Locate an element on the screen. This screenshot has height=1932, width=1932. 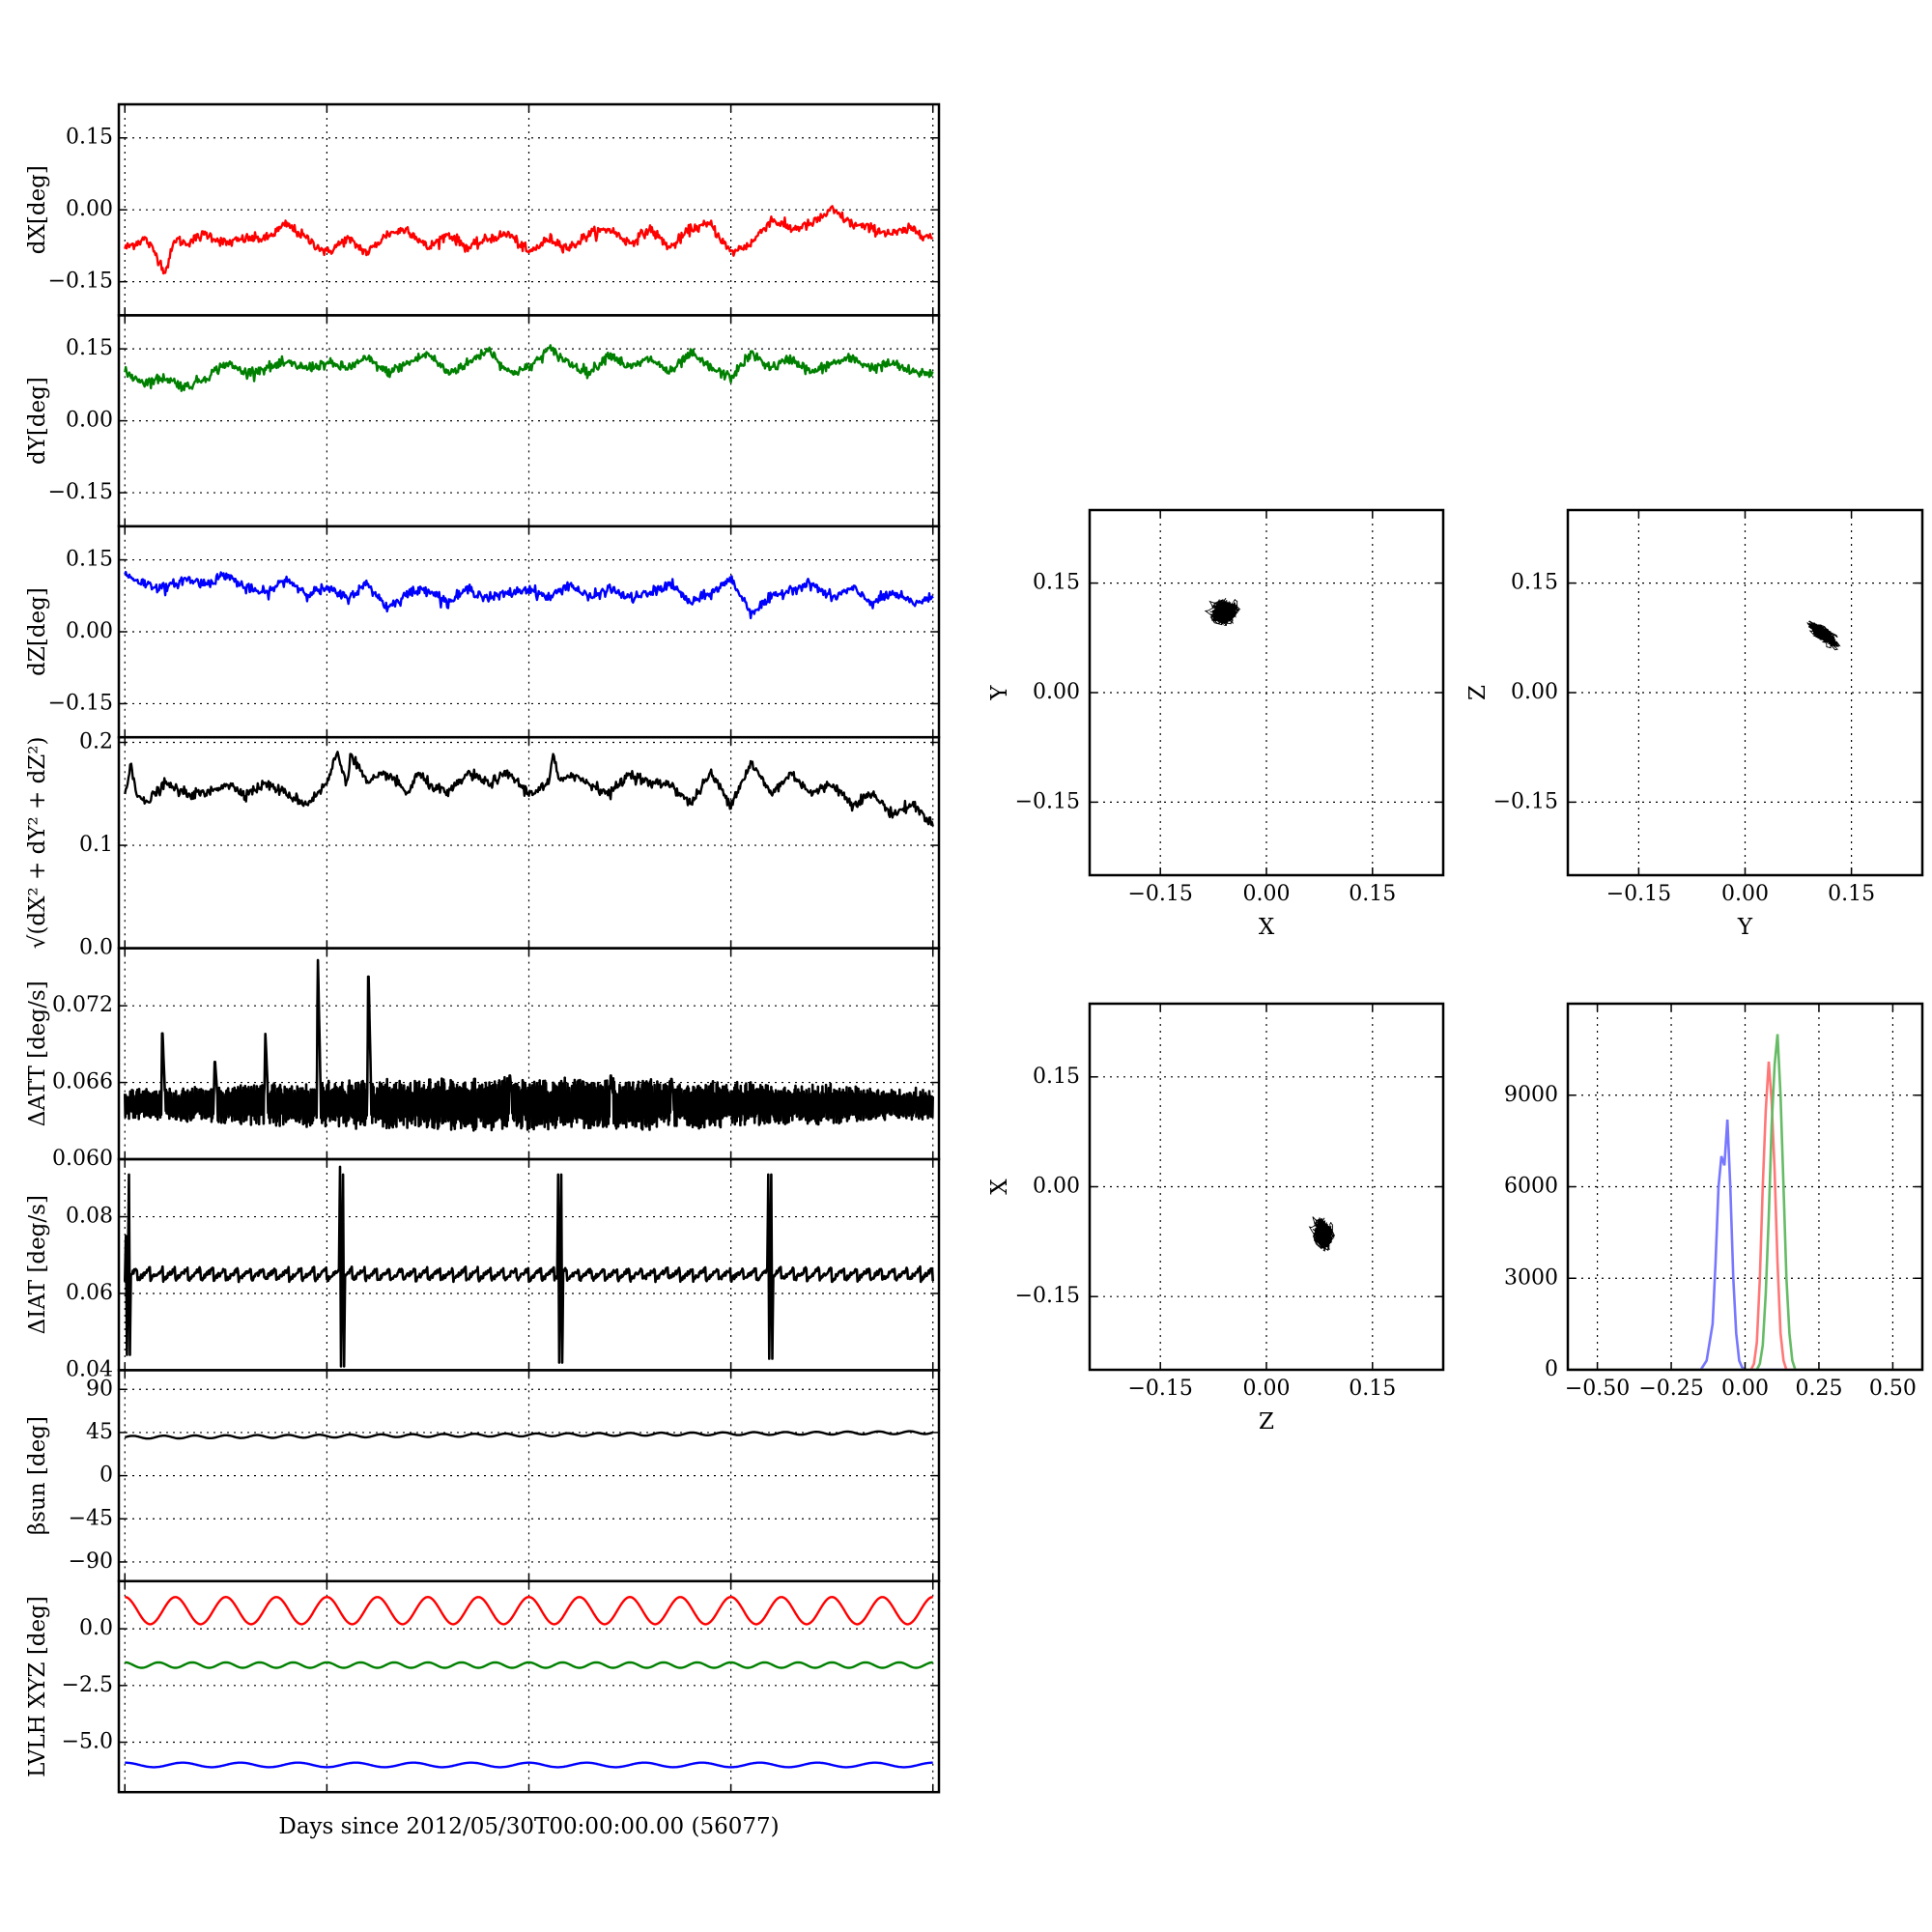
panel-dx: −0.15 0.00 0.15 dX[deg] is located at coordinates (483, 209).